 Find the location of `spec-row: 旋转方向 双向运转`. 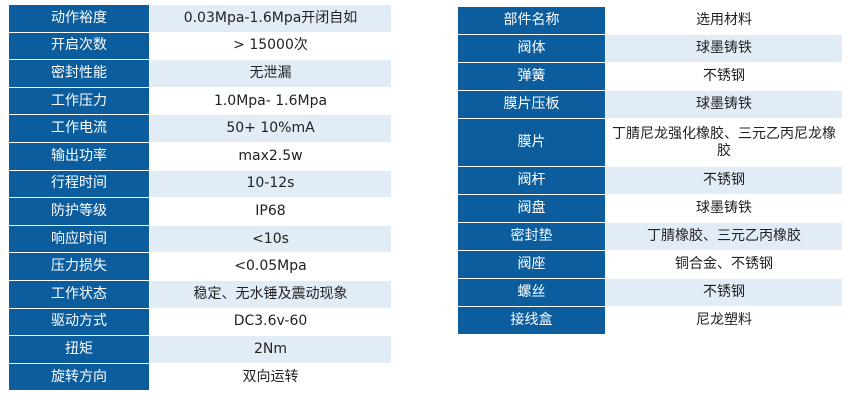

spec-row: 旋转方向 双向运转 is located at coordinates (200, 377).